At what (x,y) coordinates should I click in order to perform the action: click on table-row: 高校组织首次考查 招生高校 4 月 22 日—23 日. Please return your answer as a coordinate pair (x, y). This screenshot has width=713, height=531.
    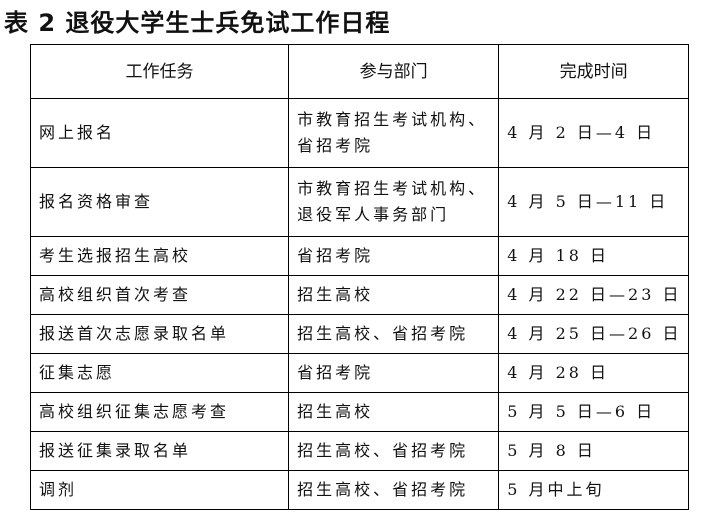
    Looking at the image, I should click on (359, 295).